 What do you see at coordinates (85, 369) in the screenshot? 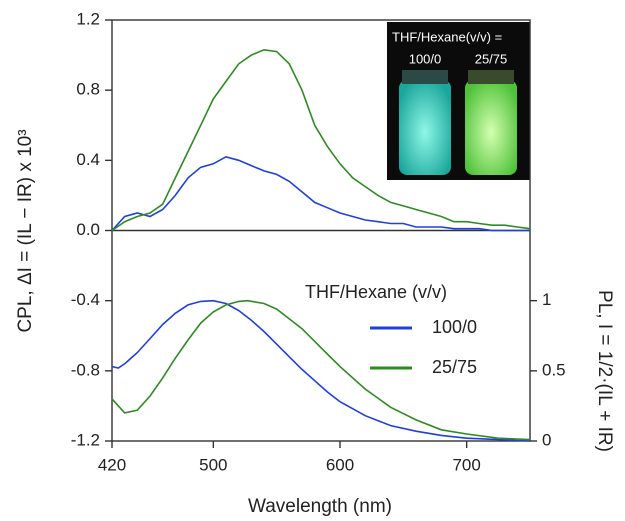
I see `y-tick-label: -0.8` at bounding box center [85, 369].